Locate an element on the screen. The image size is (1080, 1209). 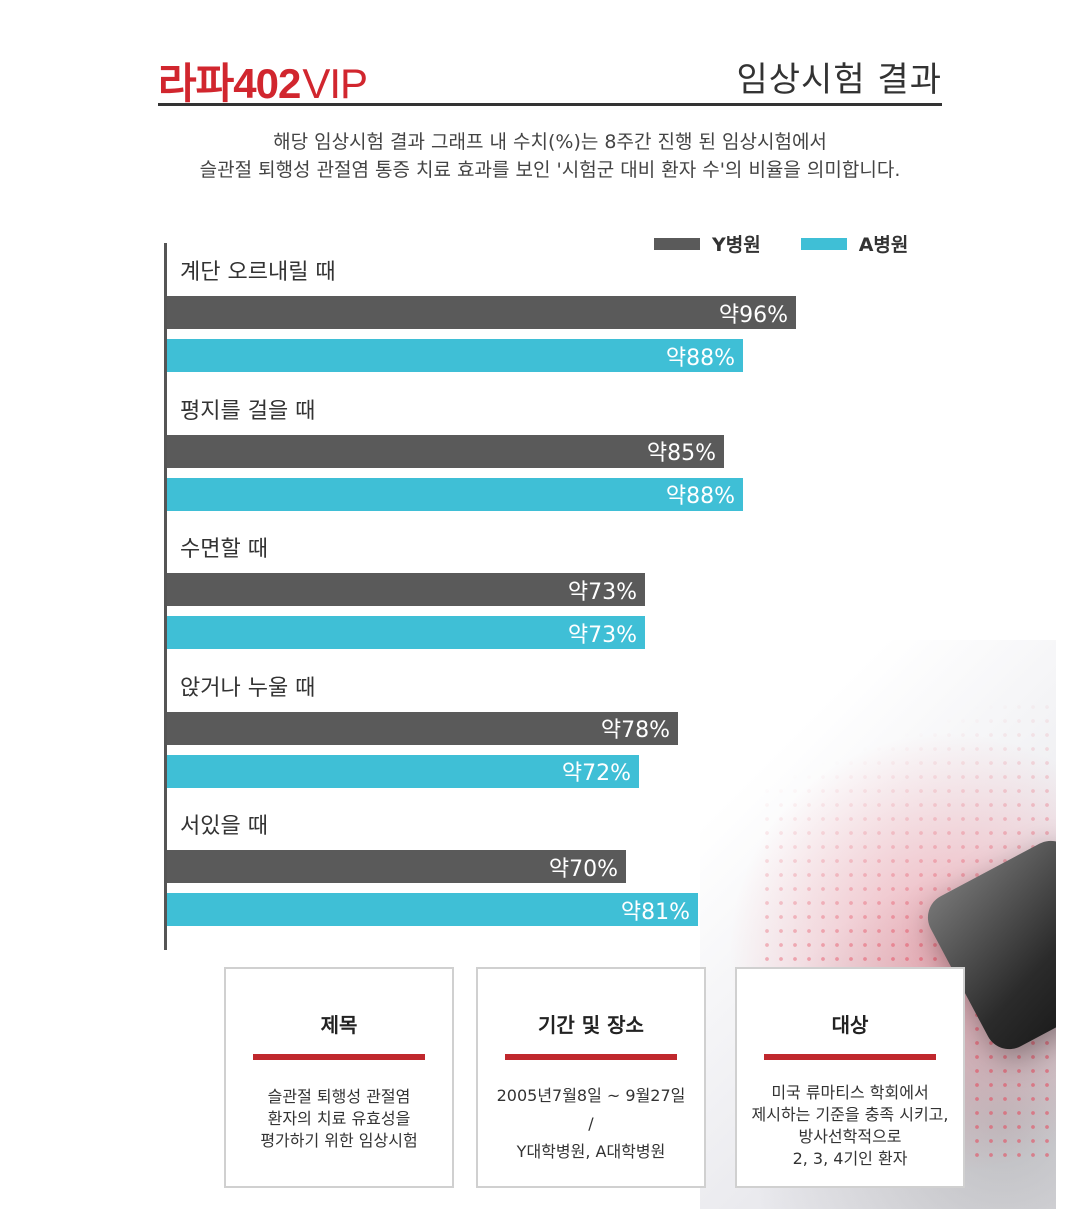
bar-y-hospital: 약78% is located at coordinates (422, 728).